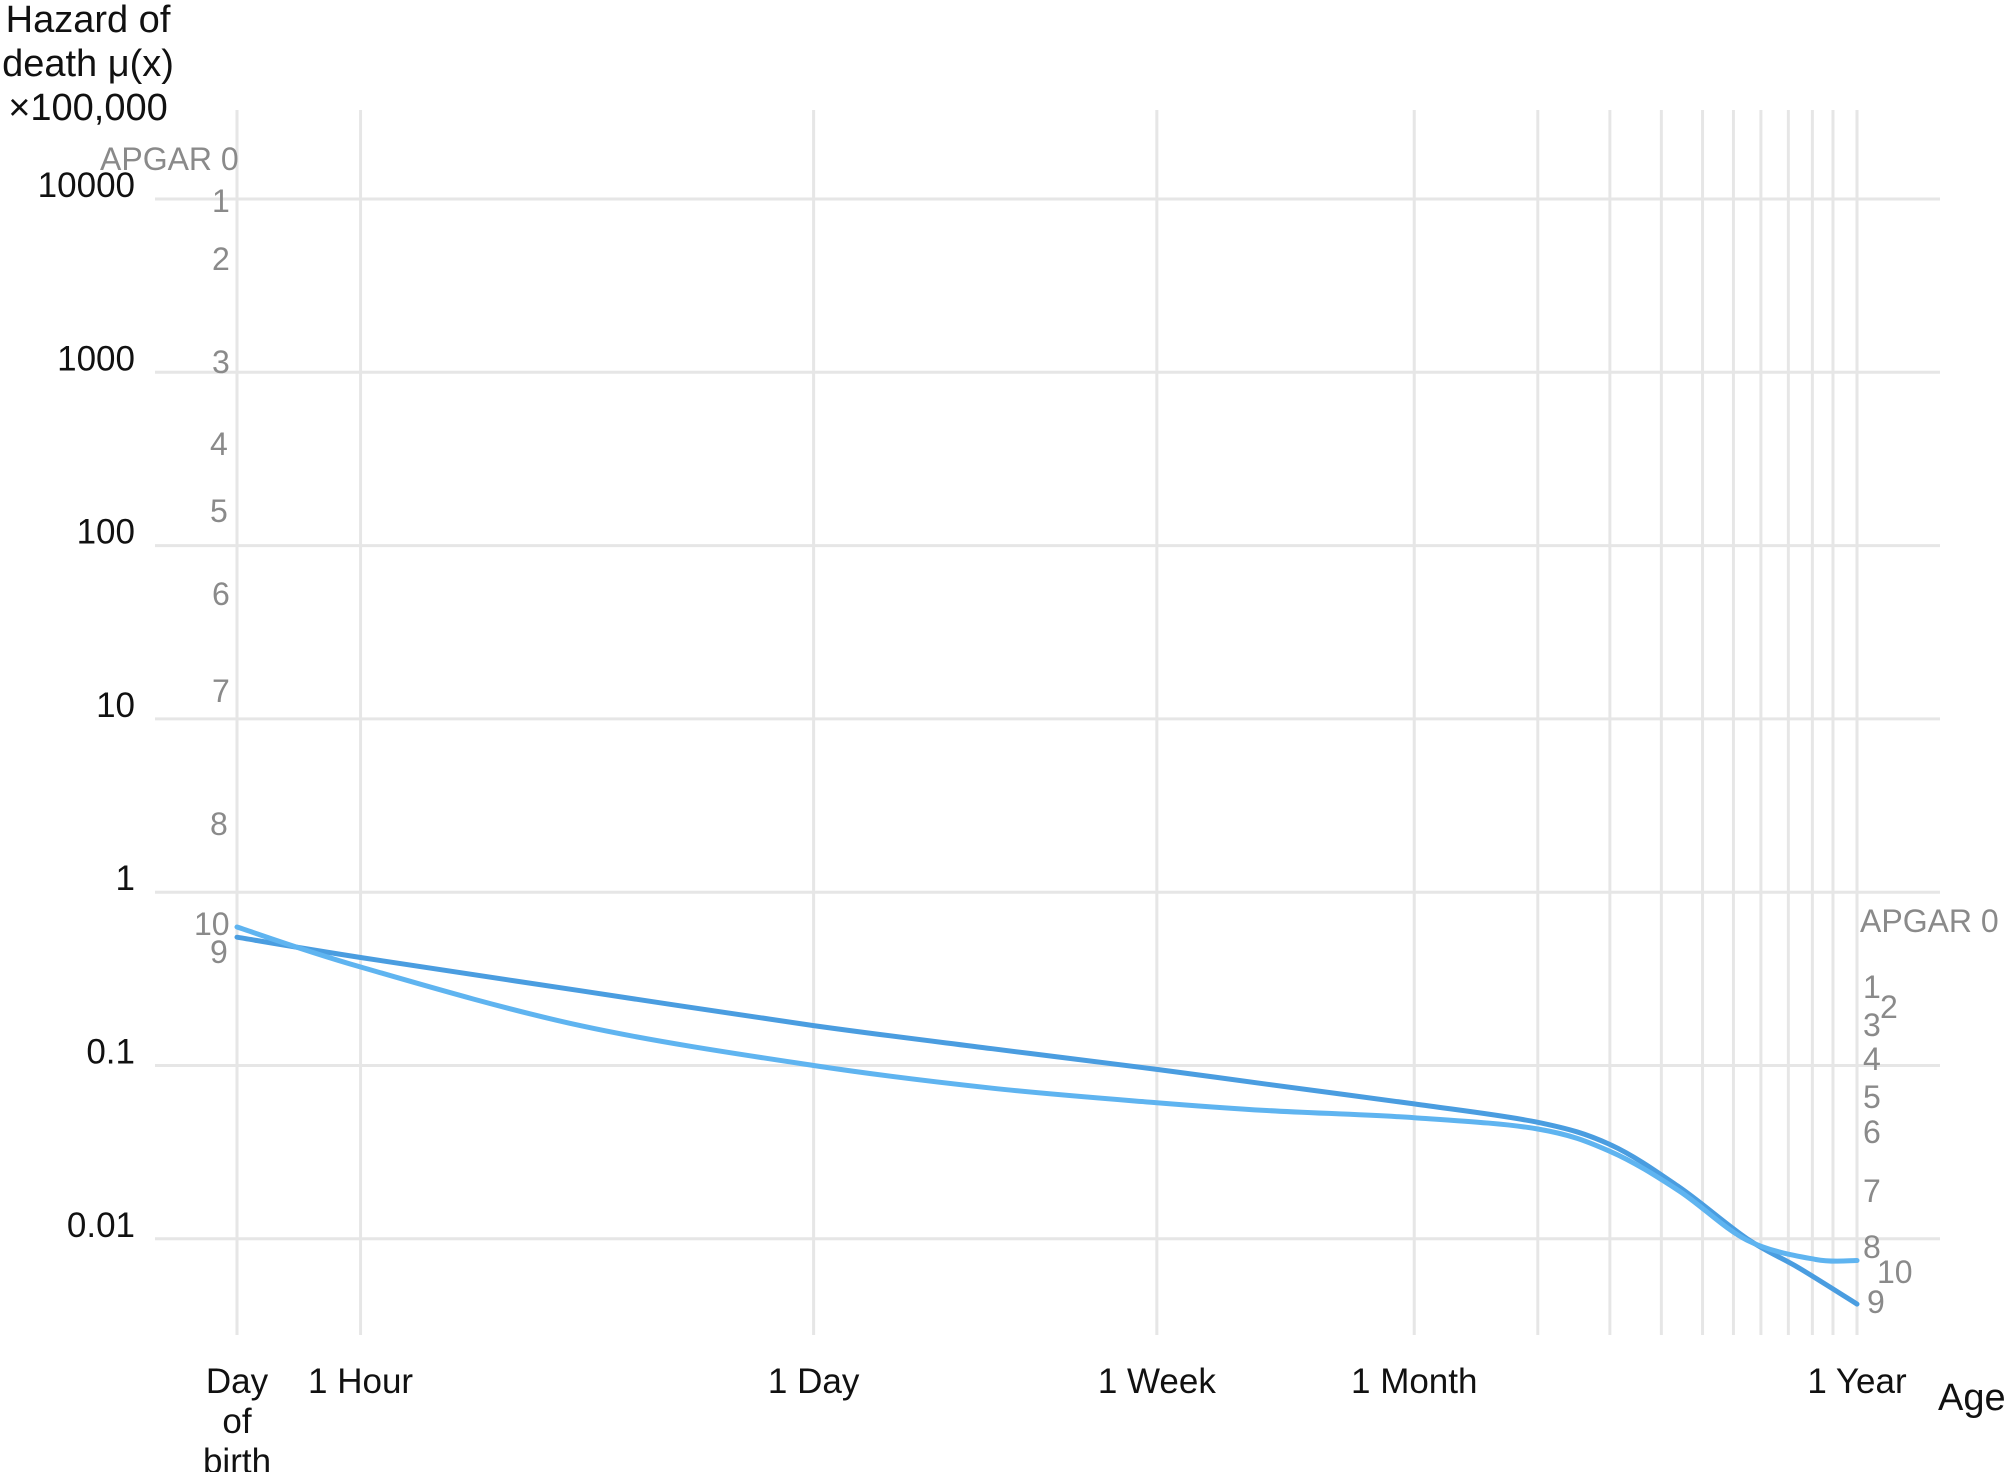 Image resolution: width=2006 pixels, height=1472 pixels. I want to click on apgar-left-label-4: 4, so click(219, 444).